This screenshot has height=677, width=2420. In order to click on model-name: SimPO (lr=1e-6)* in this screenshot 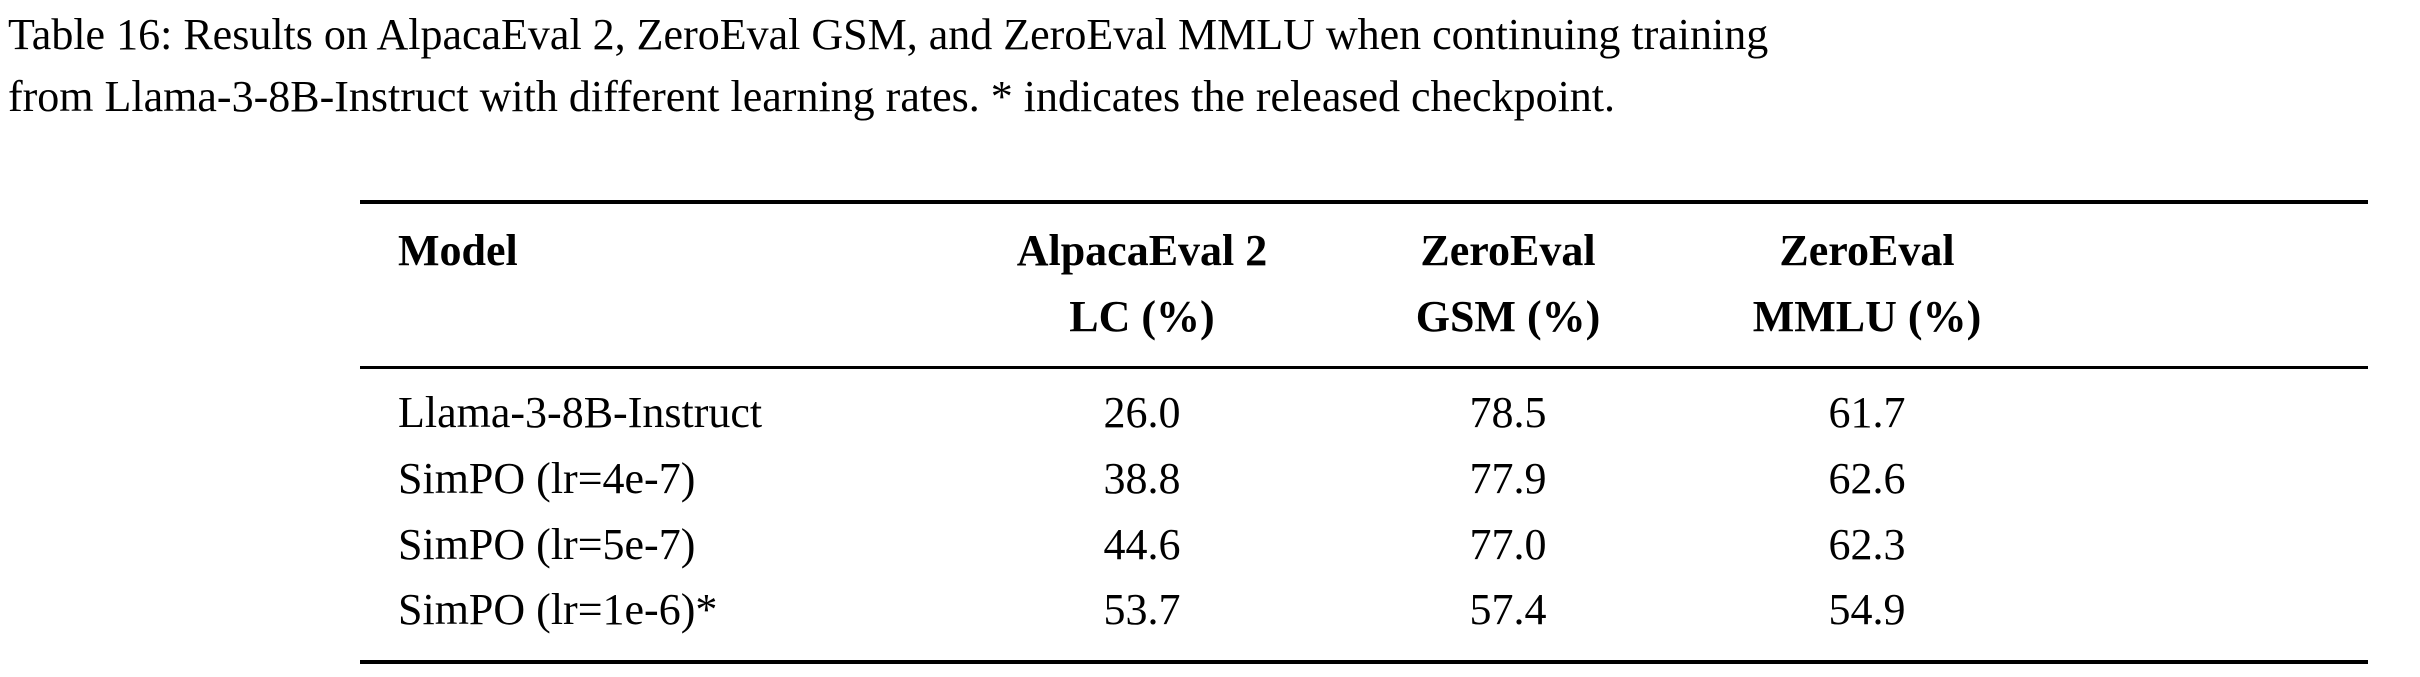, I will do `click(558, 609)`.